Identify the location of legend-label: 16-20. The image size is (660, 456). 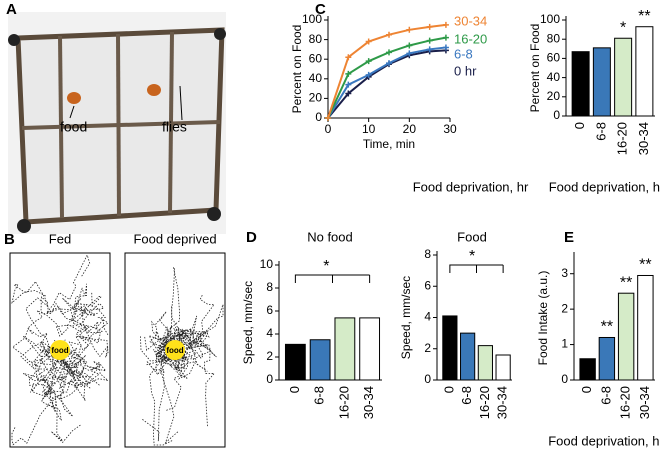
(470, 38).